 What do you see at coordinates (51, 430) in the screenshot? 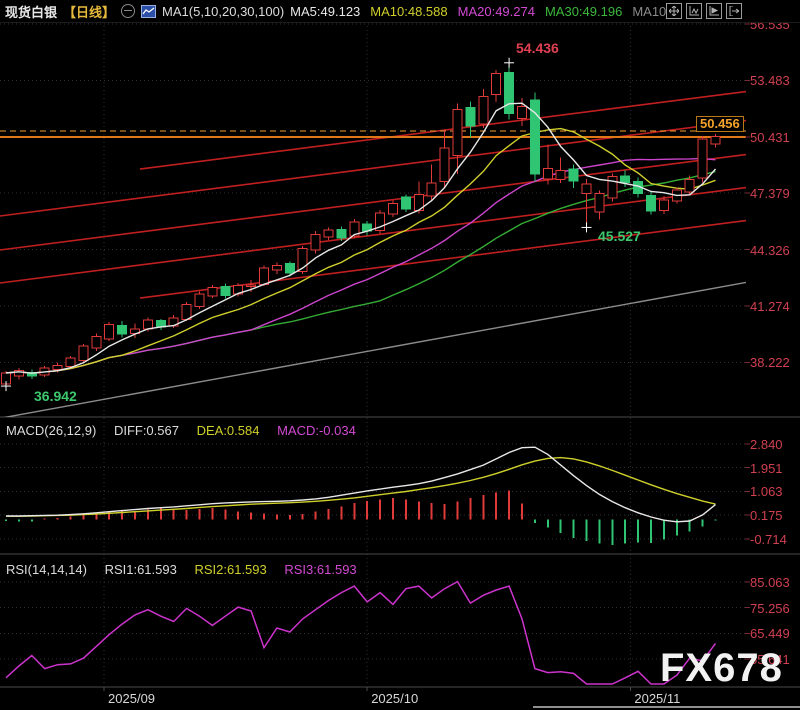
I see `macd-settings-label: MACD(26,12,9)` at bounding box center [51, 430].